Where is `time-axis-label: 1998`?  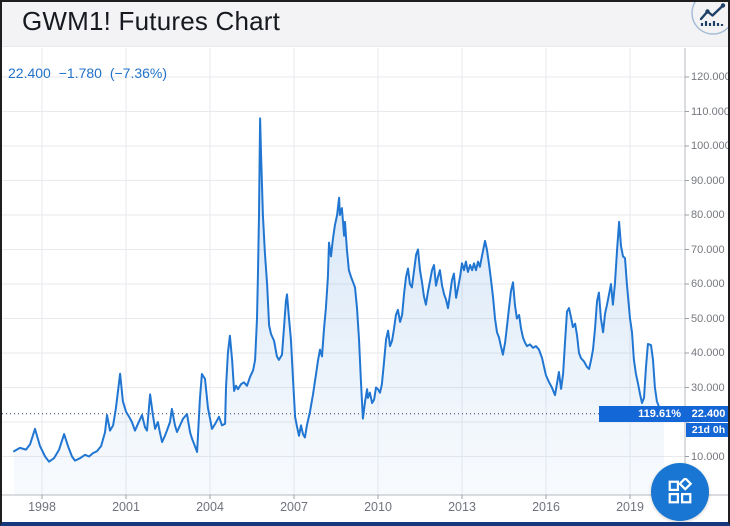
time-axis-label: 1998 is located at coordinates (42, 507).